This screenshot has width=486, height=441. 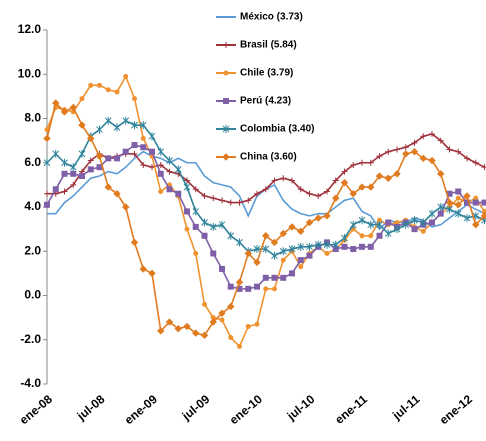 What do you see at coordinates (246, 409) in the screenshot?
I see `x-tick-label: ene-10` at bounding box center [246, 409].